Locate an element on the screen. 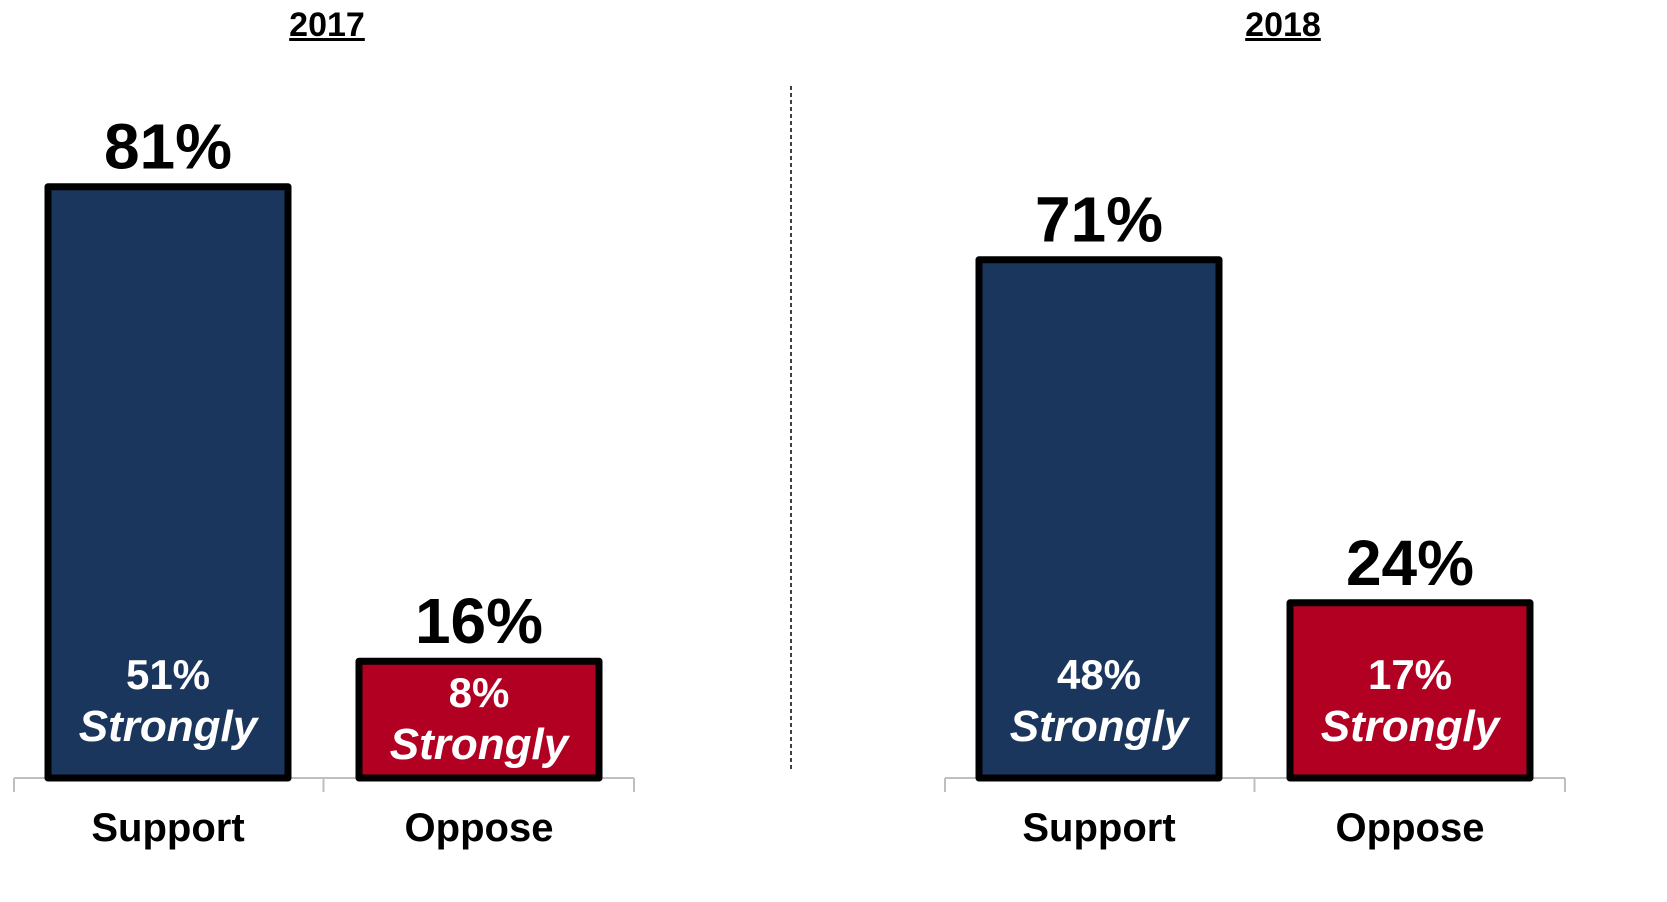 The width and height of the screenshot is (1667, 902). strongly-value-label-oppose-2018: 17% is located at coordinates (1410, 674).